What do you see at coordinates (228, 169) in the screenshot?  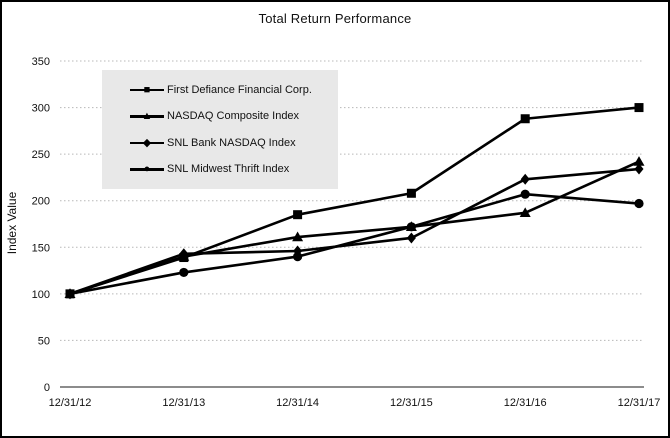 I see `legend-label: SNL Midwest Thrift Index` at bounding box center [228, 169].